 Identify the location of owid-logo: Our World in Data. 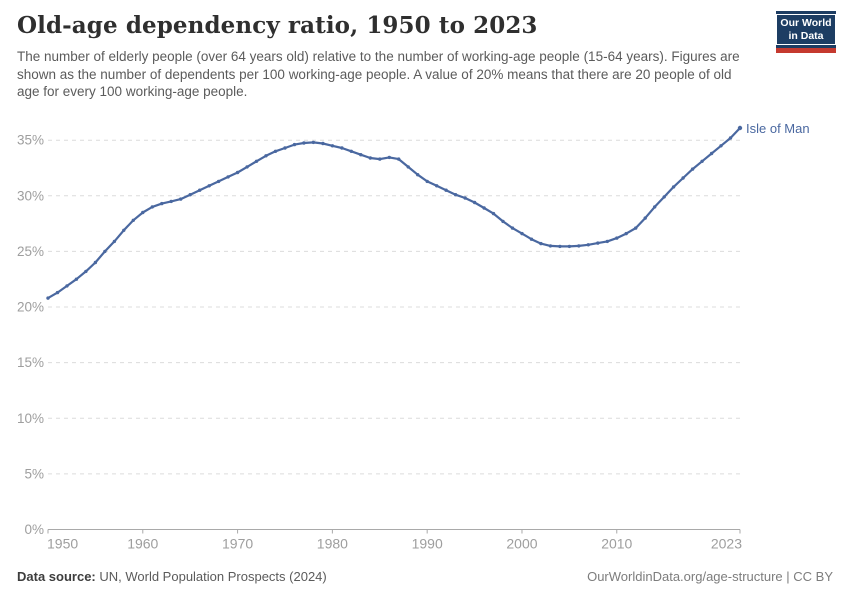
(806, 32).